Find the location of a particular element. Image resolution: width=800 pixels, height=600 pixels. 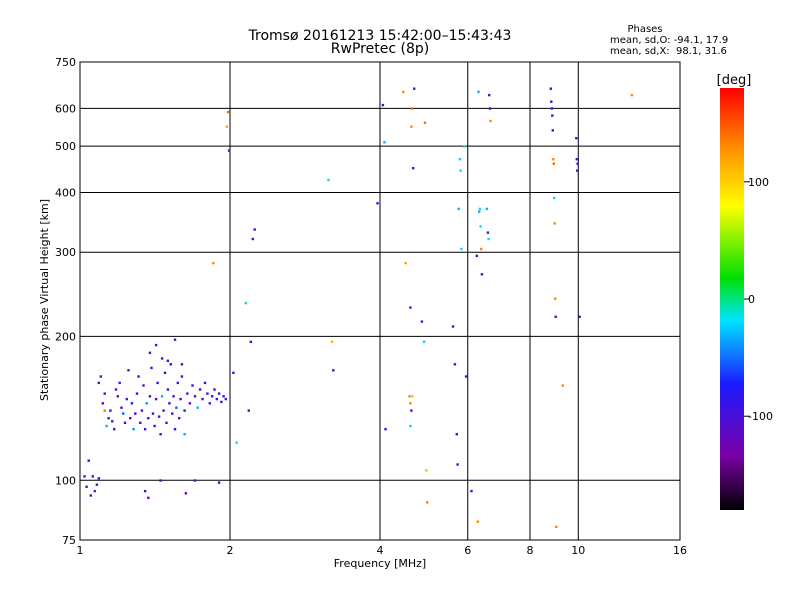

stats-o-line: mean, sd,O: -94.1, 17.9 is located at coordinates (669, 40).